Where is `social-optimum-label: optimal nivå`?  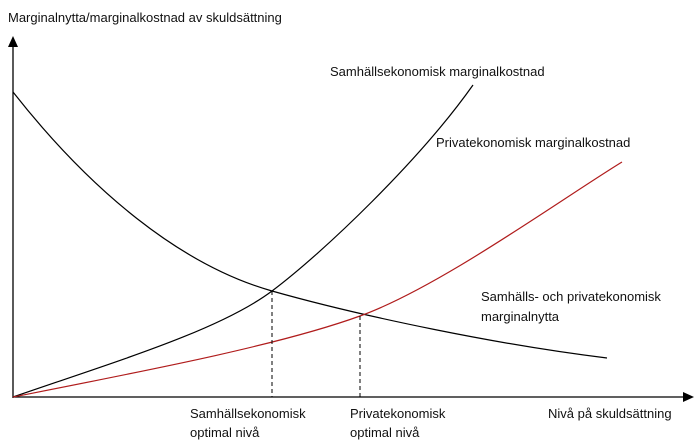 social-optimum-label: optimal nivå is located at coordinates (225, 432).